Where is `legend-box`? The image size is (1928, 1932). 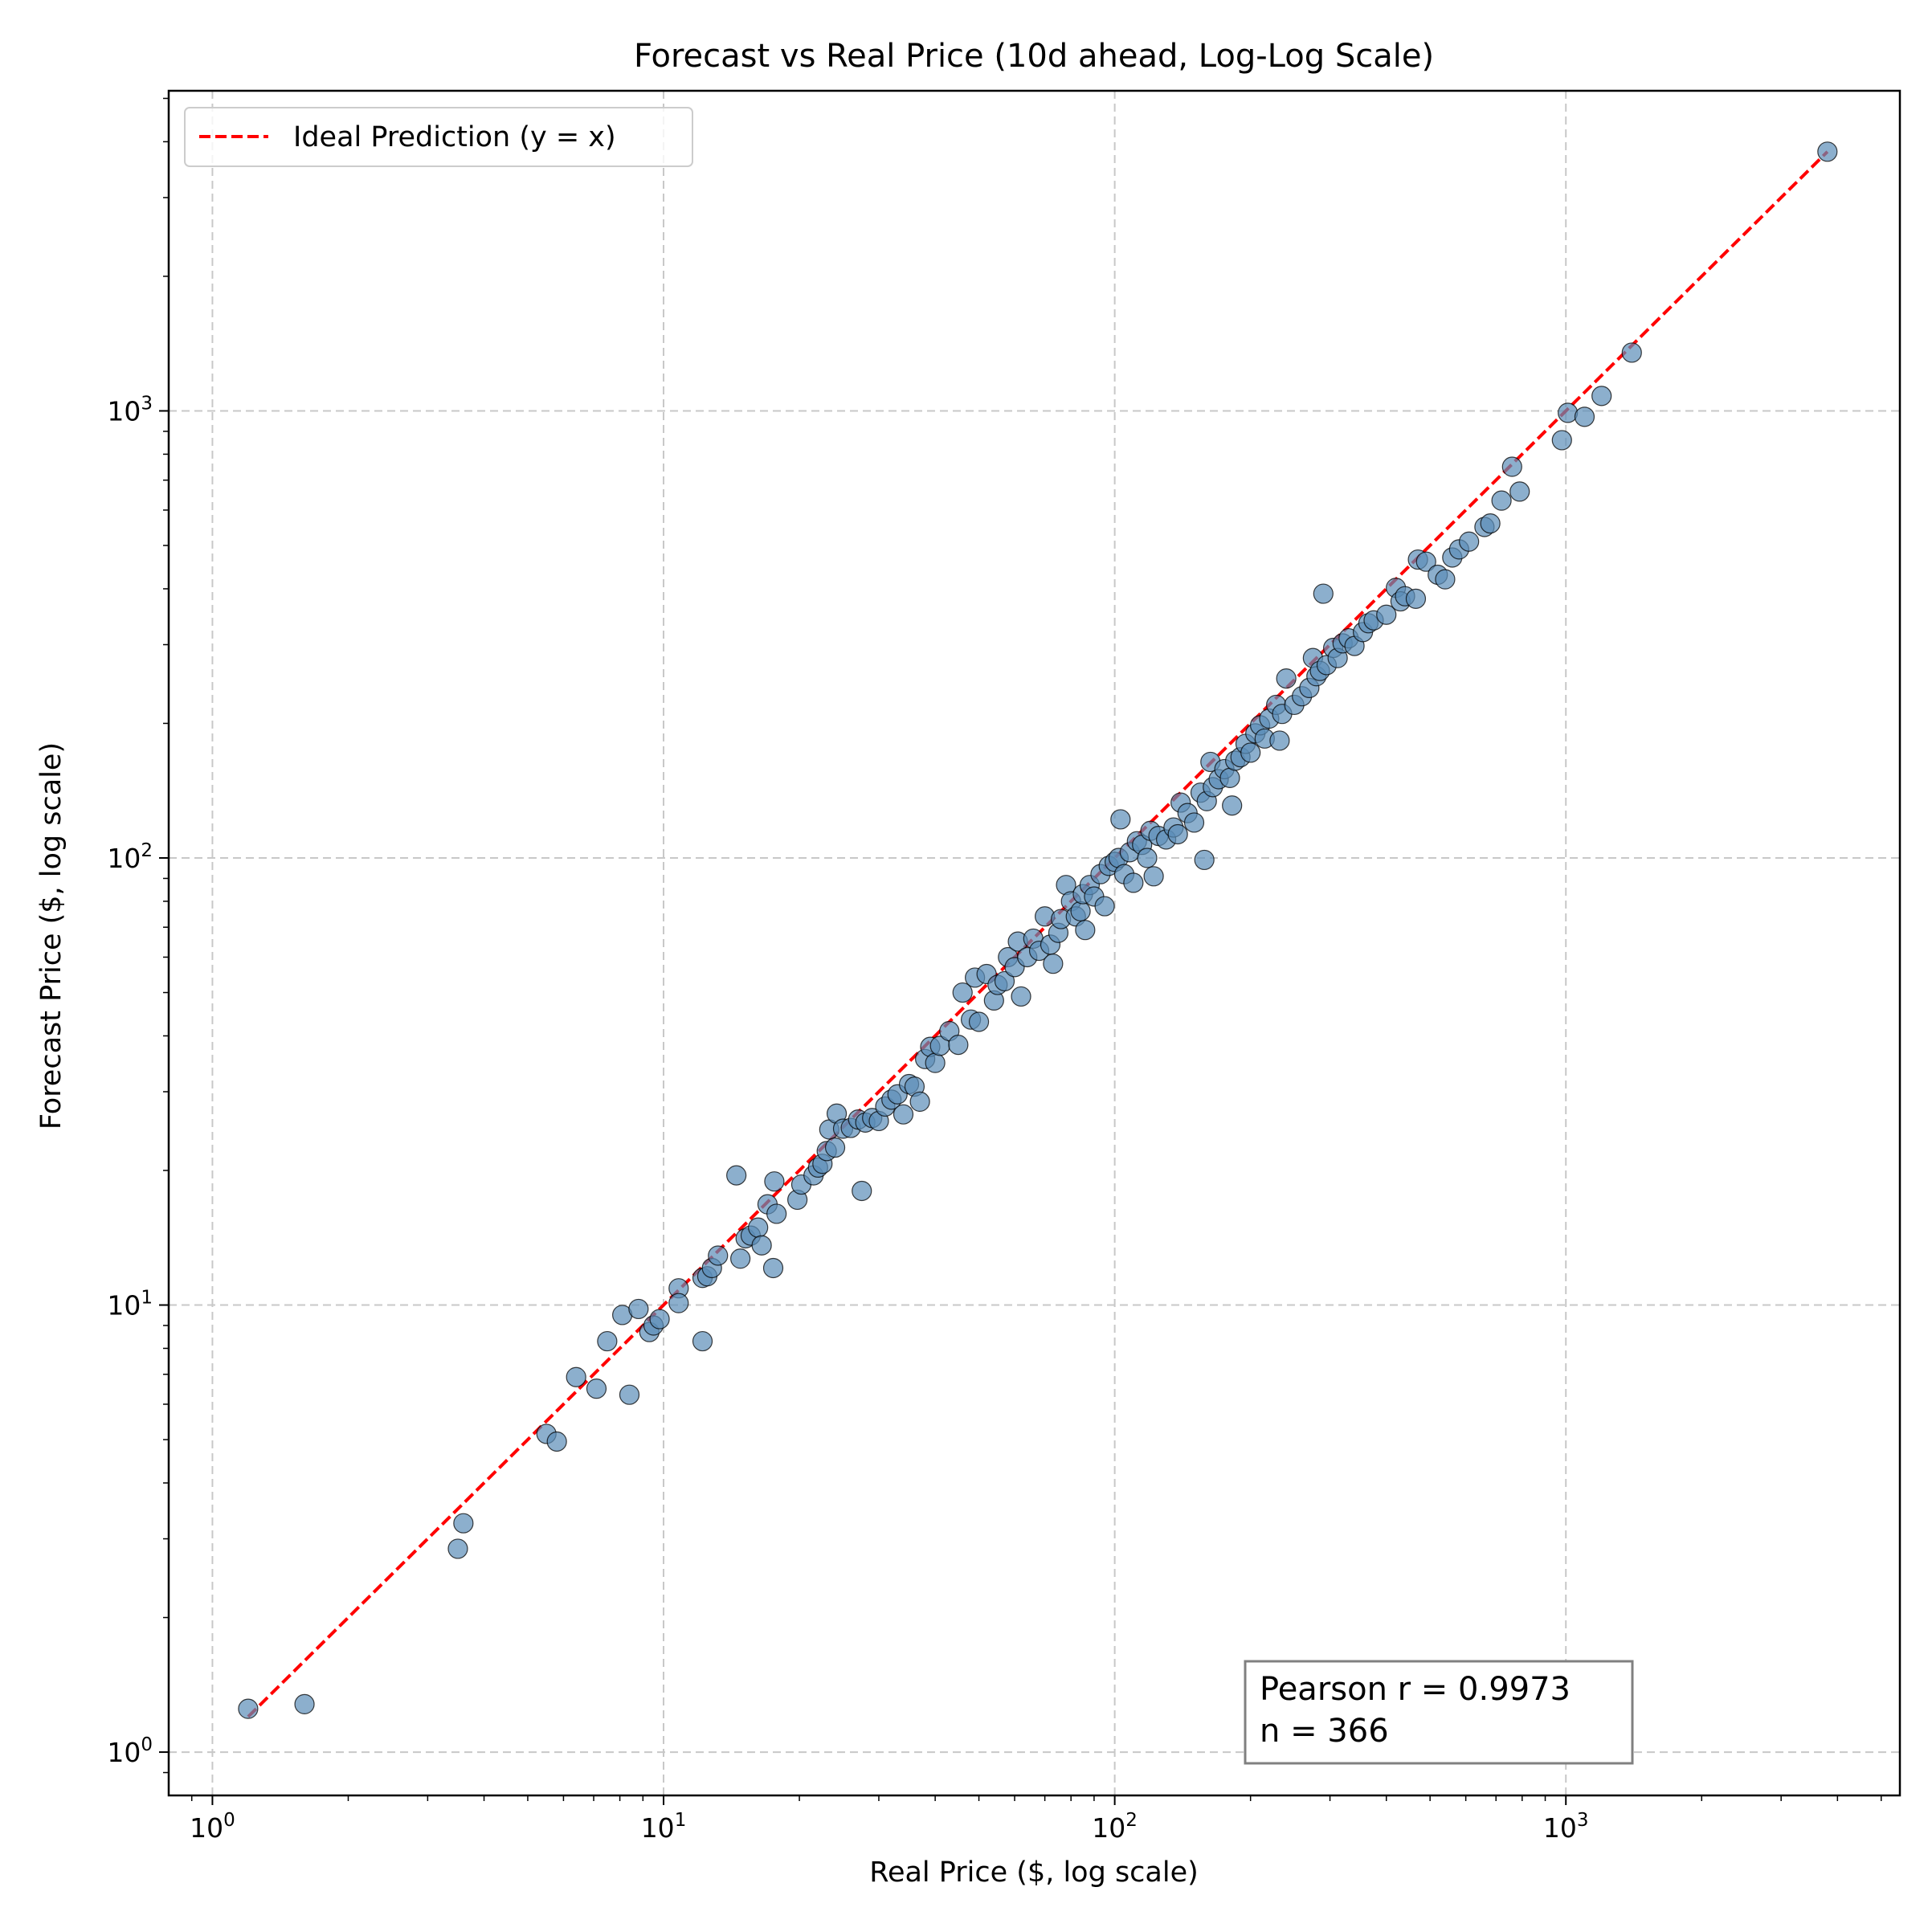 legend-box is located at coordinates (438, 137).